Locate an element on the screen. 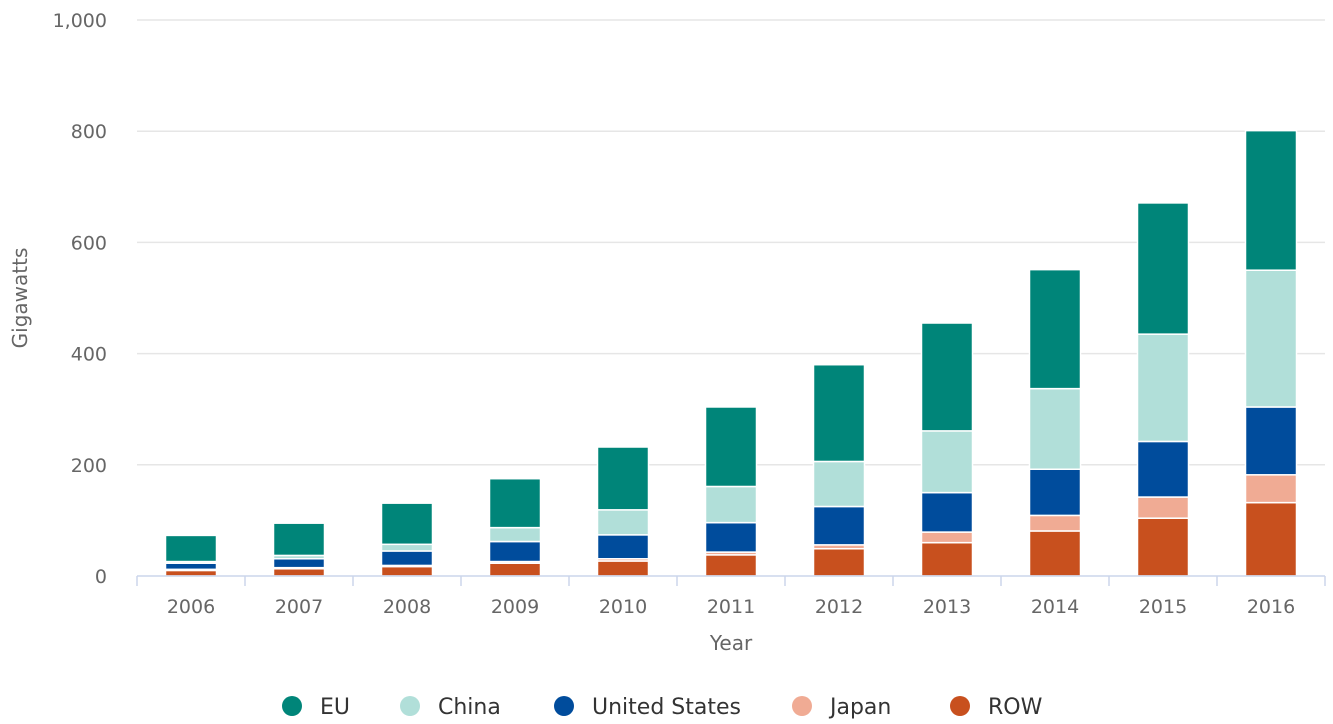 This screenshot has height=724, width=1333. legend-label: Japan is located at coordinates (859, 707).